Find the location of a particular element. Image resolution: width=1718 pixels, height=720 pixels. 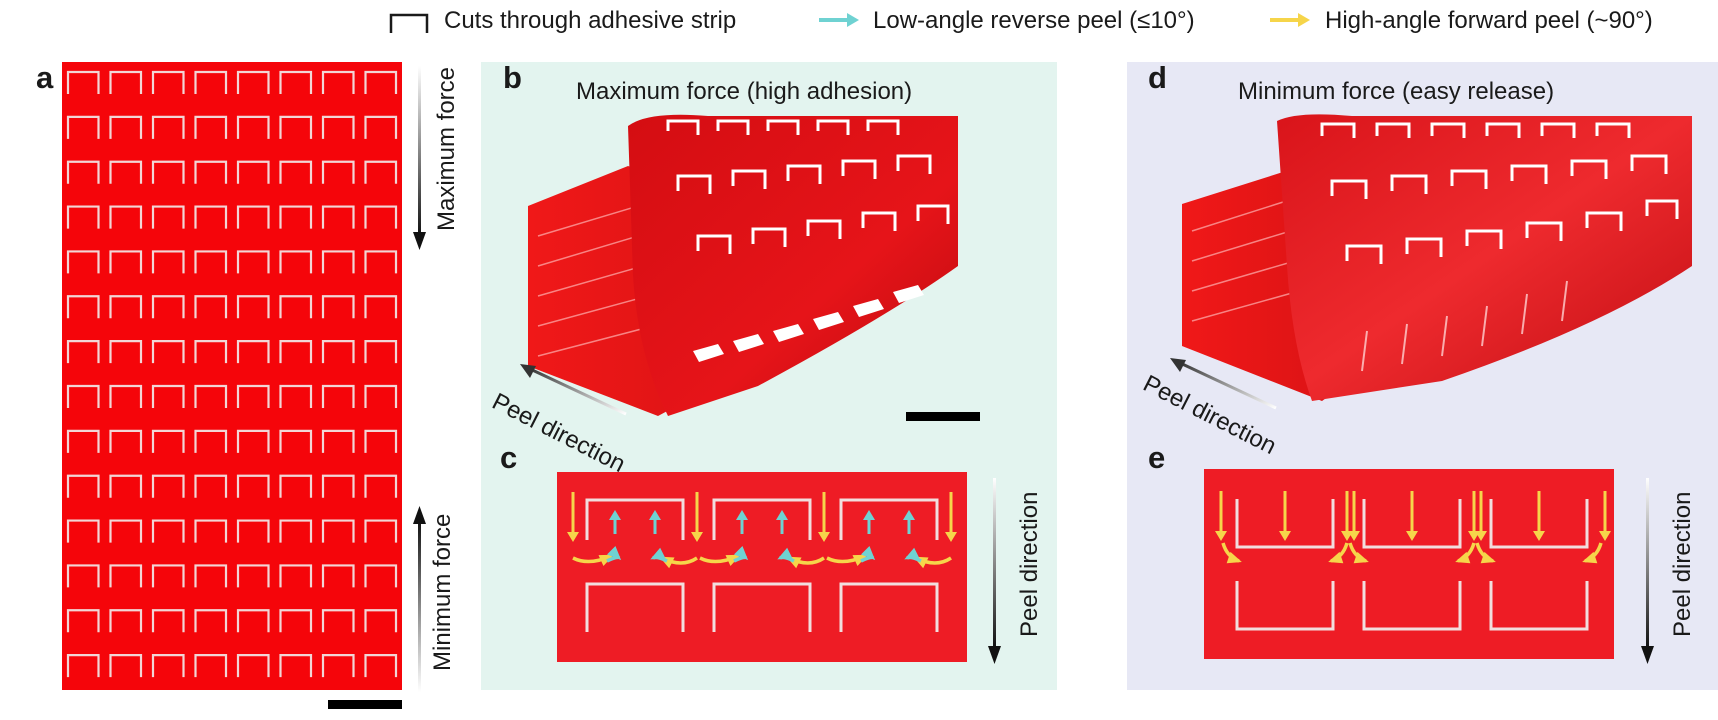

minimum-force-label: Minimum force is located at coordinates (442, 592).